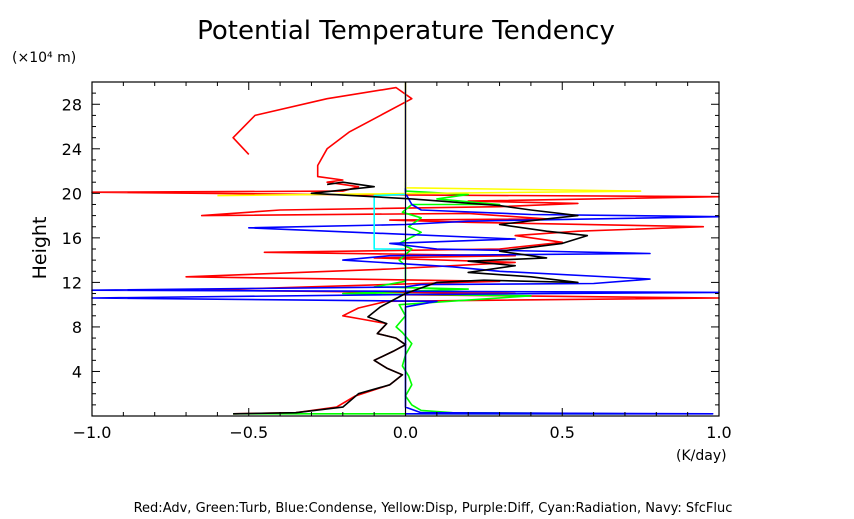  I want to click on x-unit-label: (K/day), so click(701, 456).